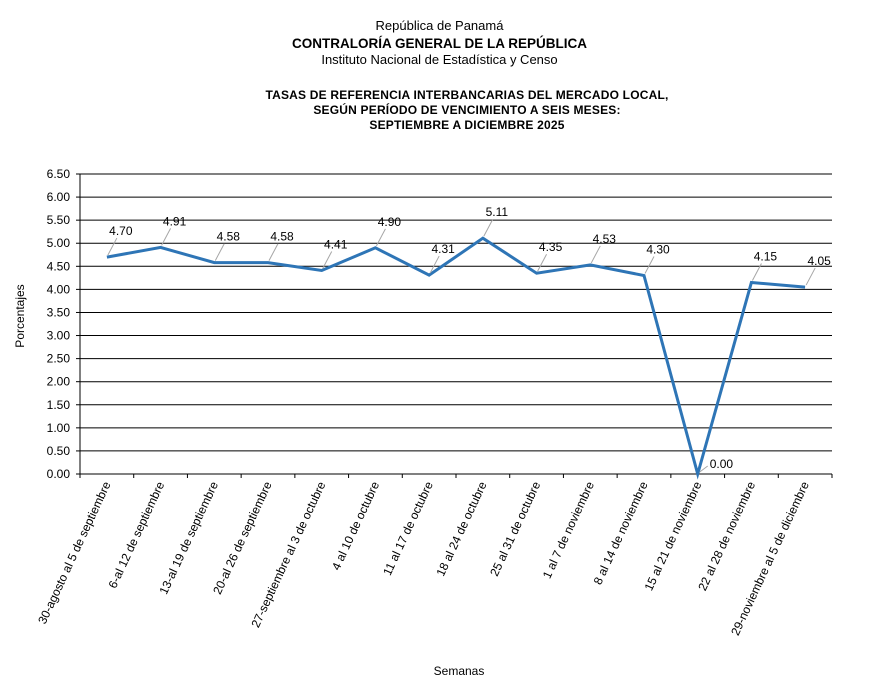 This screenshot has height=685, width=879. What do you see at coordinates (355, 525) in the screenshot?
I see `x-tick-label: 4 al 10 de octubre` at bounding box center [355, 525].